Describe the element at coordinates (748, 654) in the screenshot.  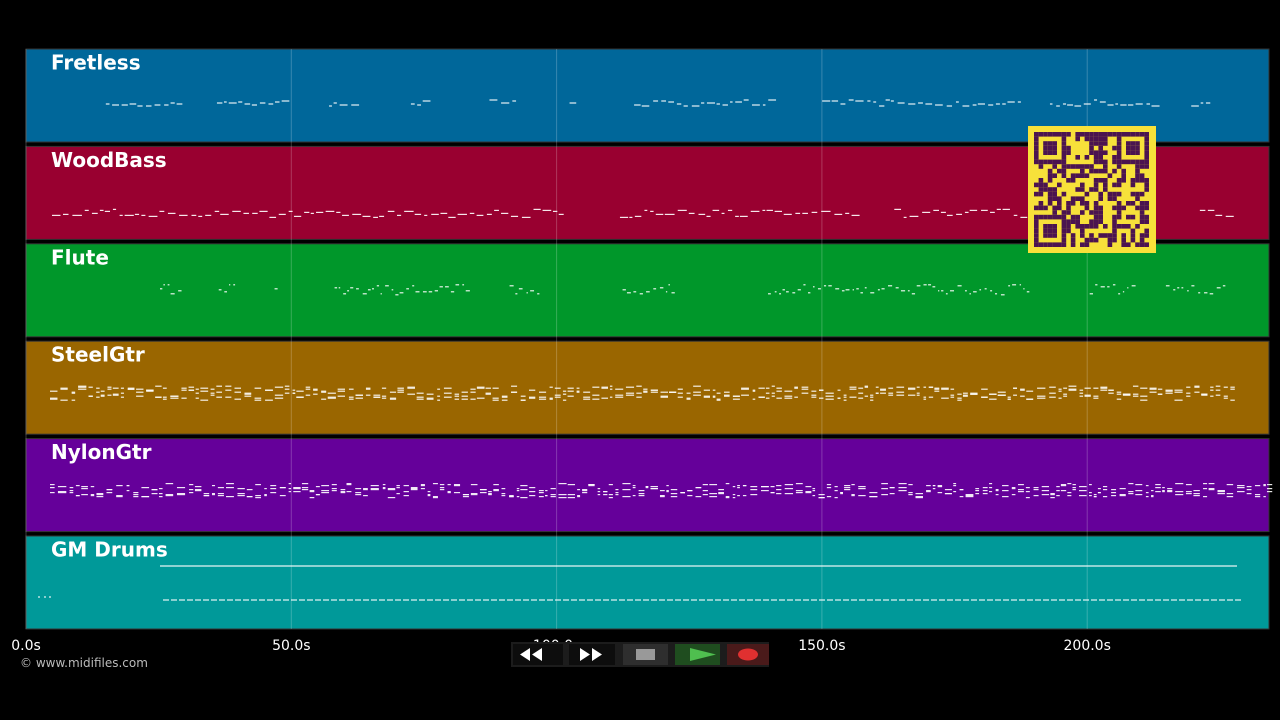
I see `record-button` at that location.